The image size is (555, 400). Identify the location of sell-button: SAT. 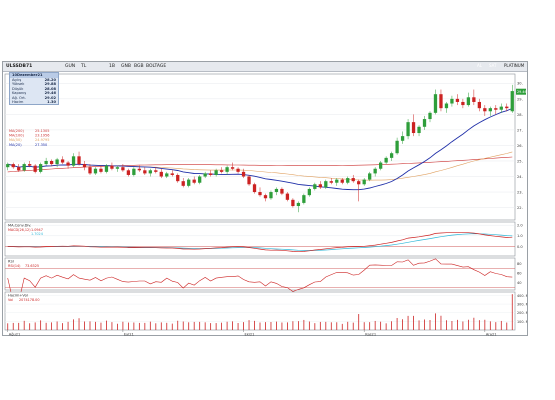
(493, 65).